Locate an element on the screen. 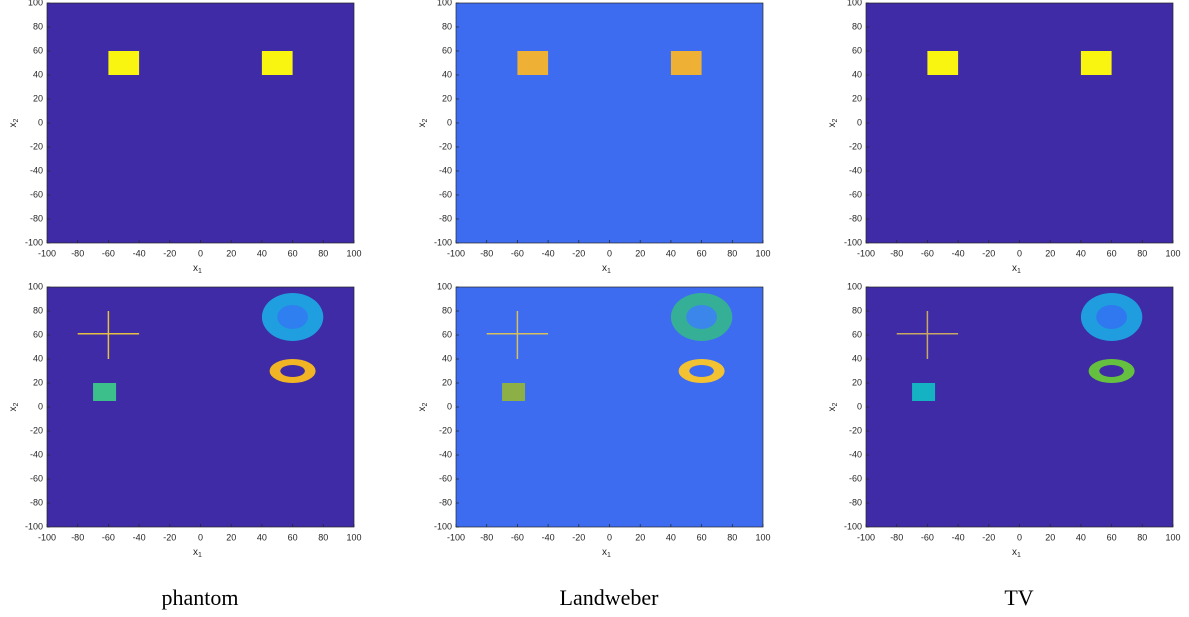 This screenshot has width=1189, height=617. x-tick-label: -60 is located at coordinates (927, 253).